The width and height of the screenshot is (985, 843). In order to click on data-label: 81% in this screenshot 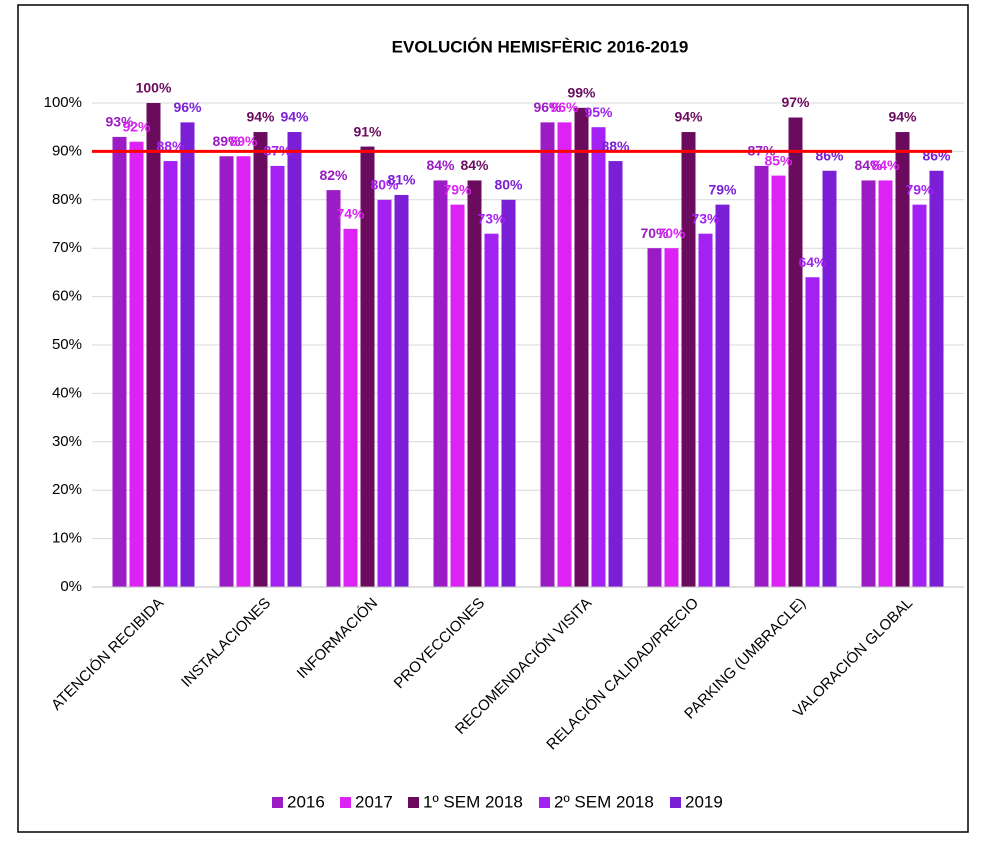, I will do `click(401, 180)`.